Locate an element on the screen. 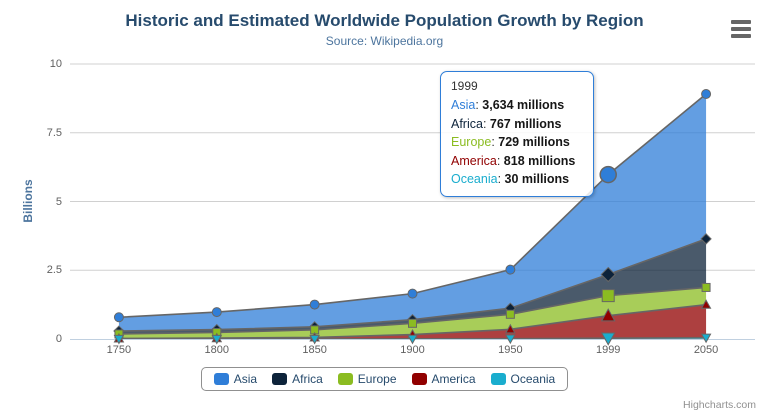 The height and width of the screenshot is (416, 769). legend-label: Europe is located at coordinates (377, 379).